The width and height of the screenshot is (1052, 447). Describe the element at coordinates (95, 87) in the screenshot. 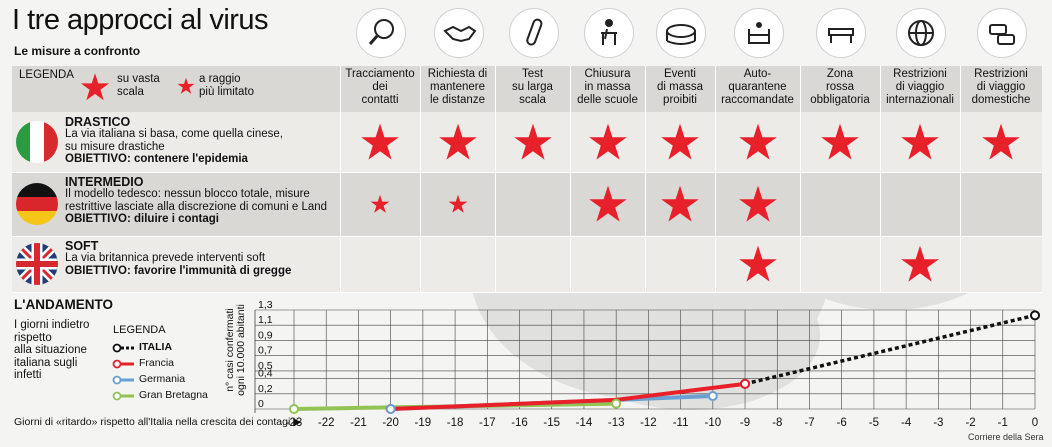

I see `legend-large-star-icon` at that location.